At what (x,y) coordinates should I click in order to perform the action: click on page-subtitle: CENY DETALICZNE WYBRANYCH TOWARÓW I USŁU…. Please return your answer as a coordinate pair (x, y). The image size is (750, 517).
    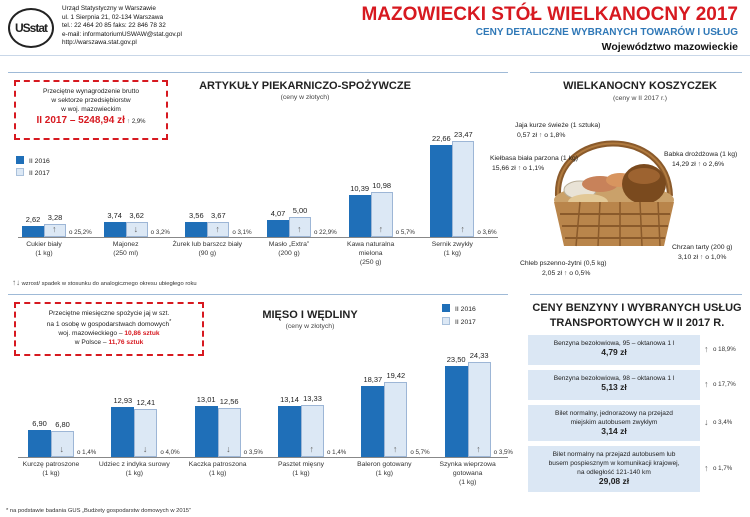
    Looking at the image, I should click on (606, 32).